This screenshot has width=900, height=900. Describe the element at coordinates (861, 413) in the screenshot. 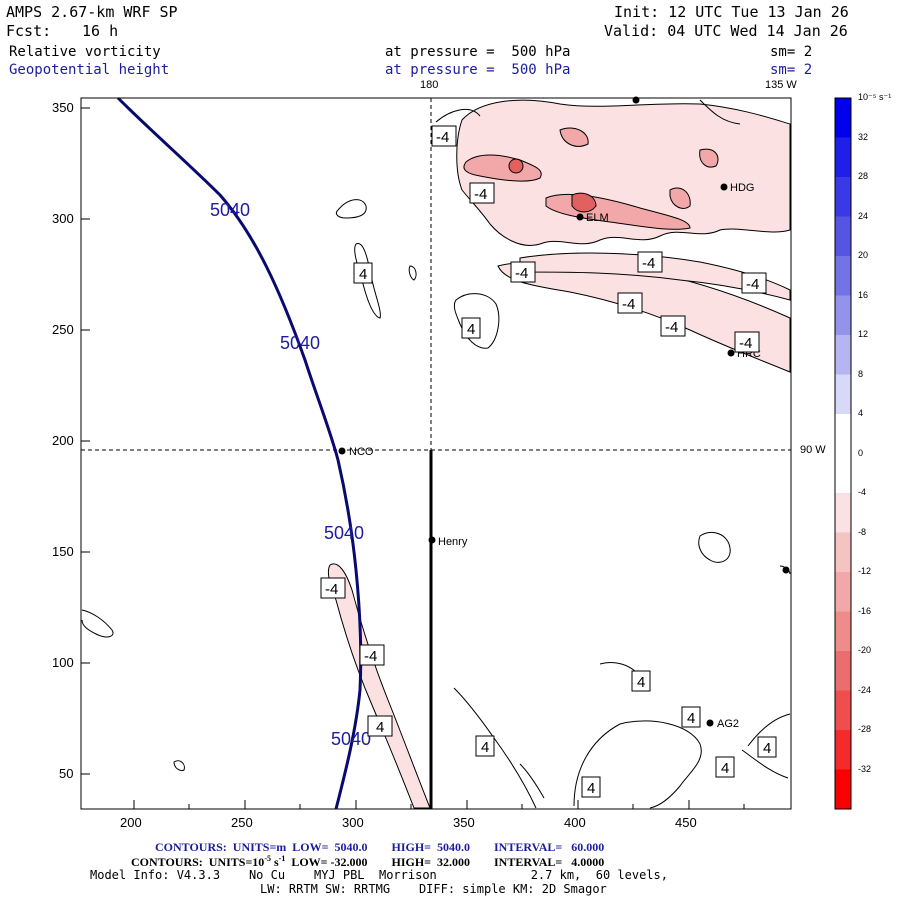

I see `colorbar-label: 4` at that location.